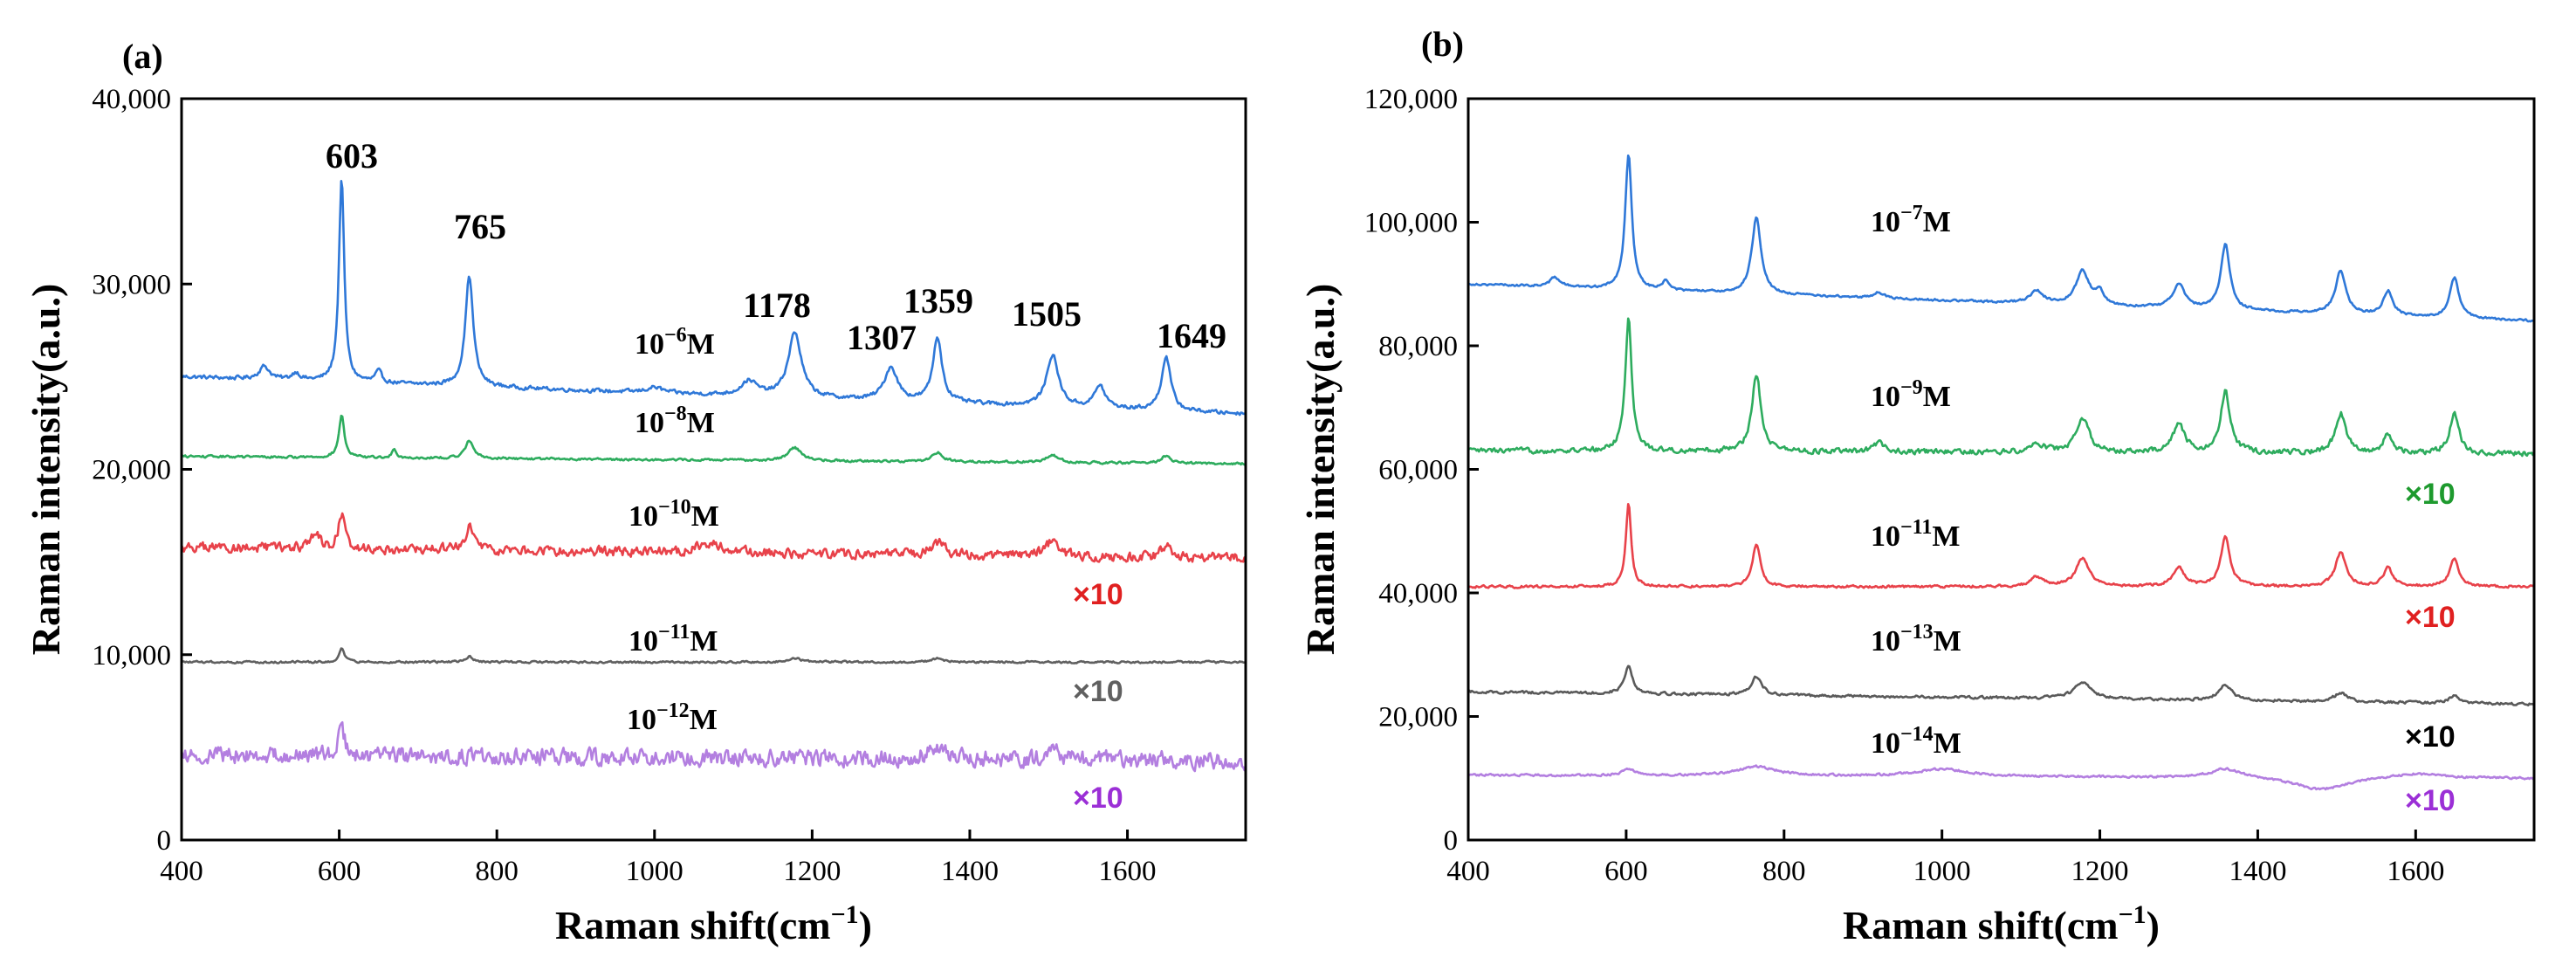 Image resolution: width=2576 pixels, height=971 pixels. What do you see at coordinates (1911, 213) in the screenshot?
I see `series-label-exponent: −7` at bounding box center [1911, 213].